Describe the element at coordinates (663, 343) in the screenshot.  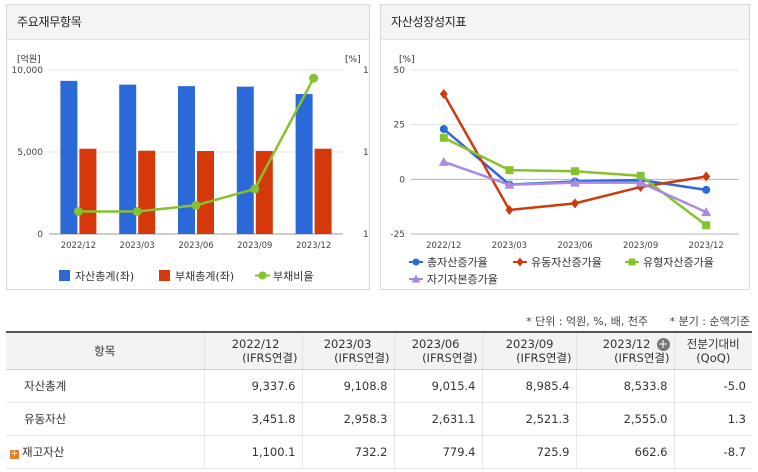
I see `plus-circle-icon: +` at that location.